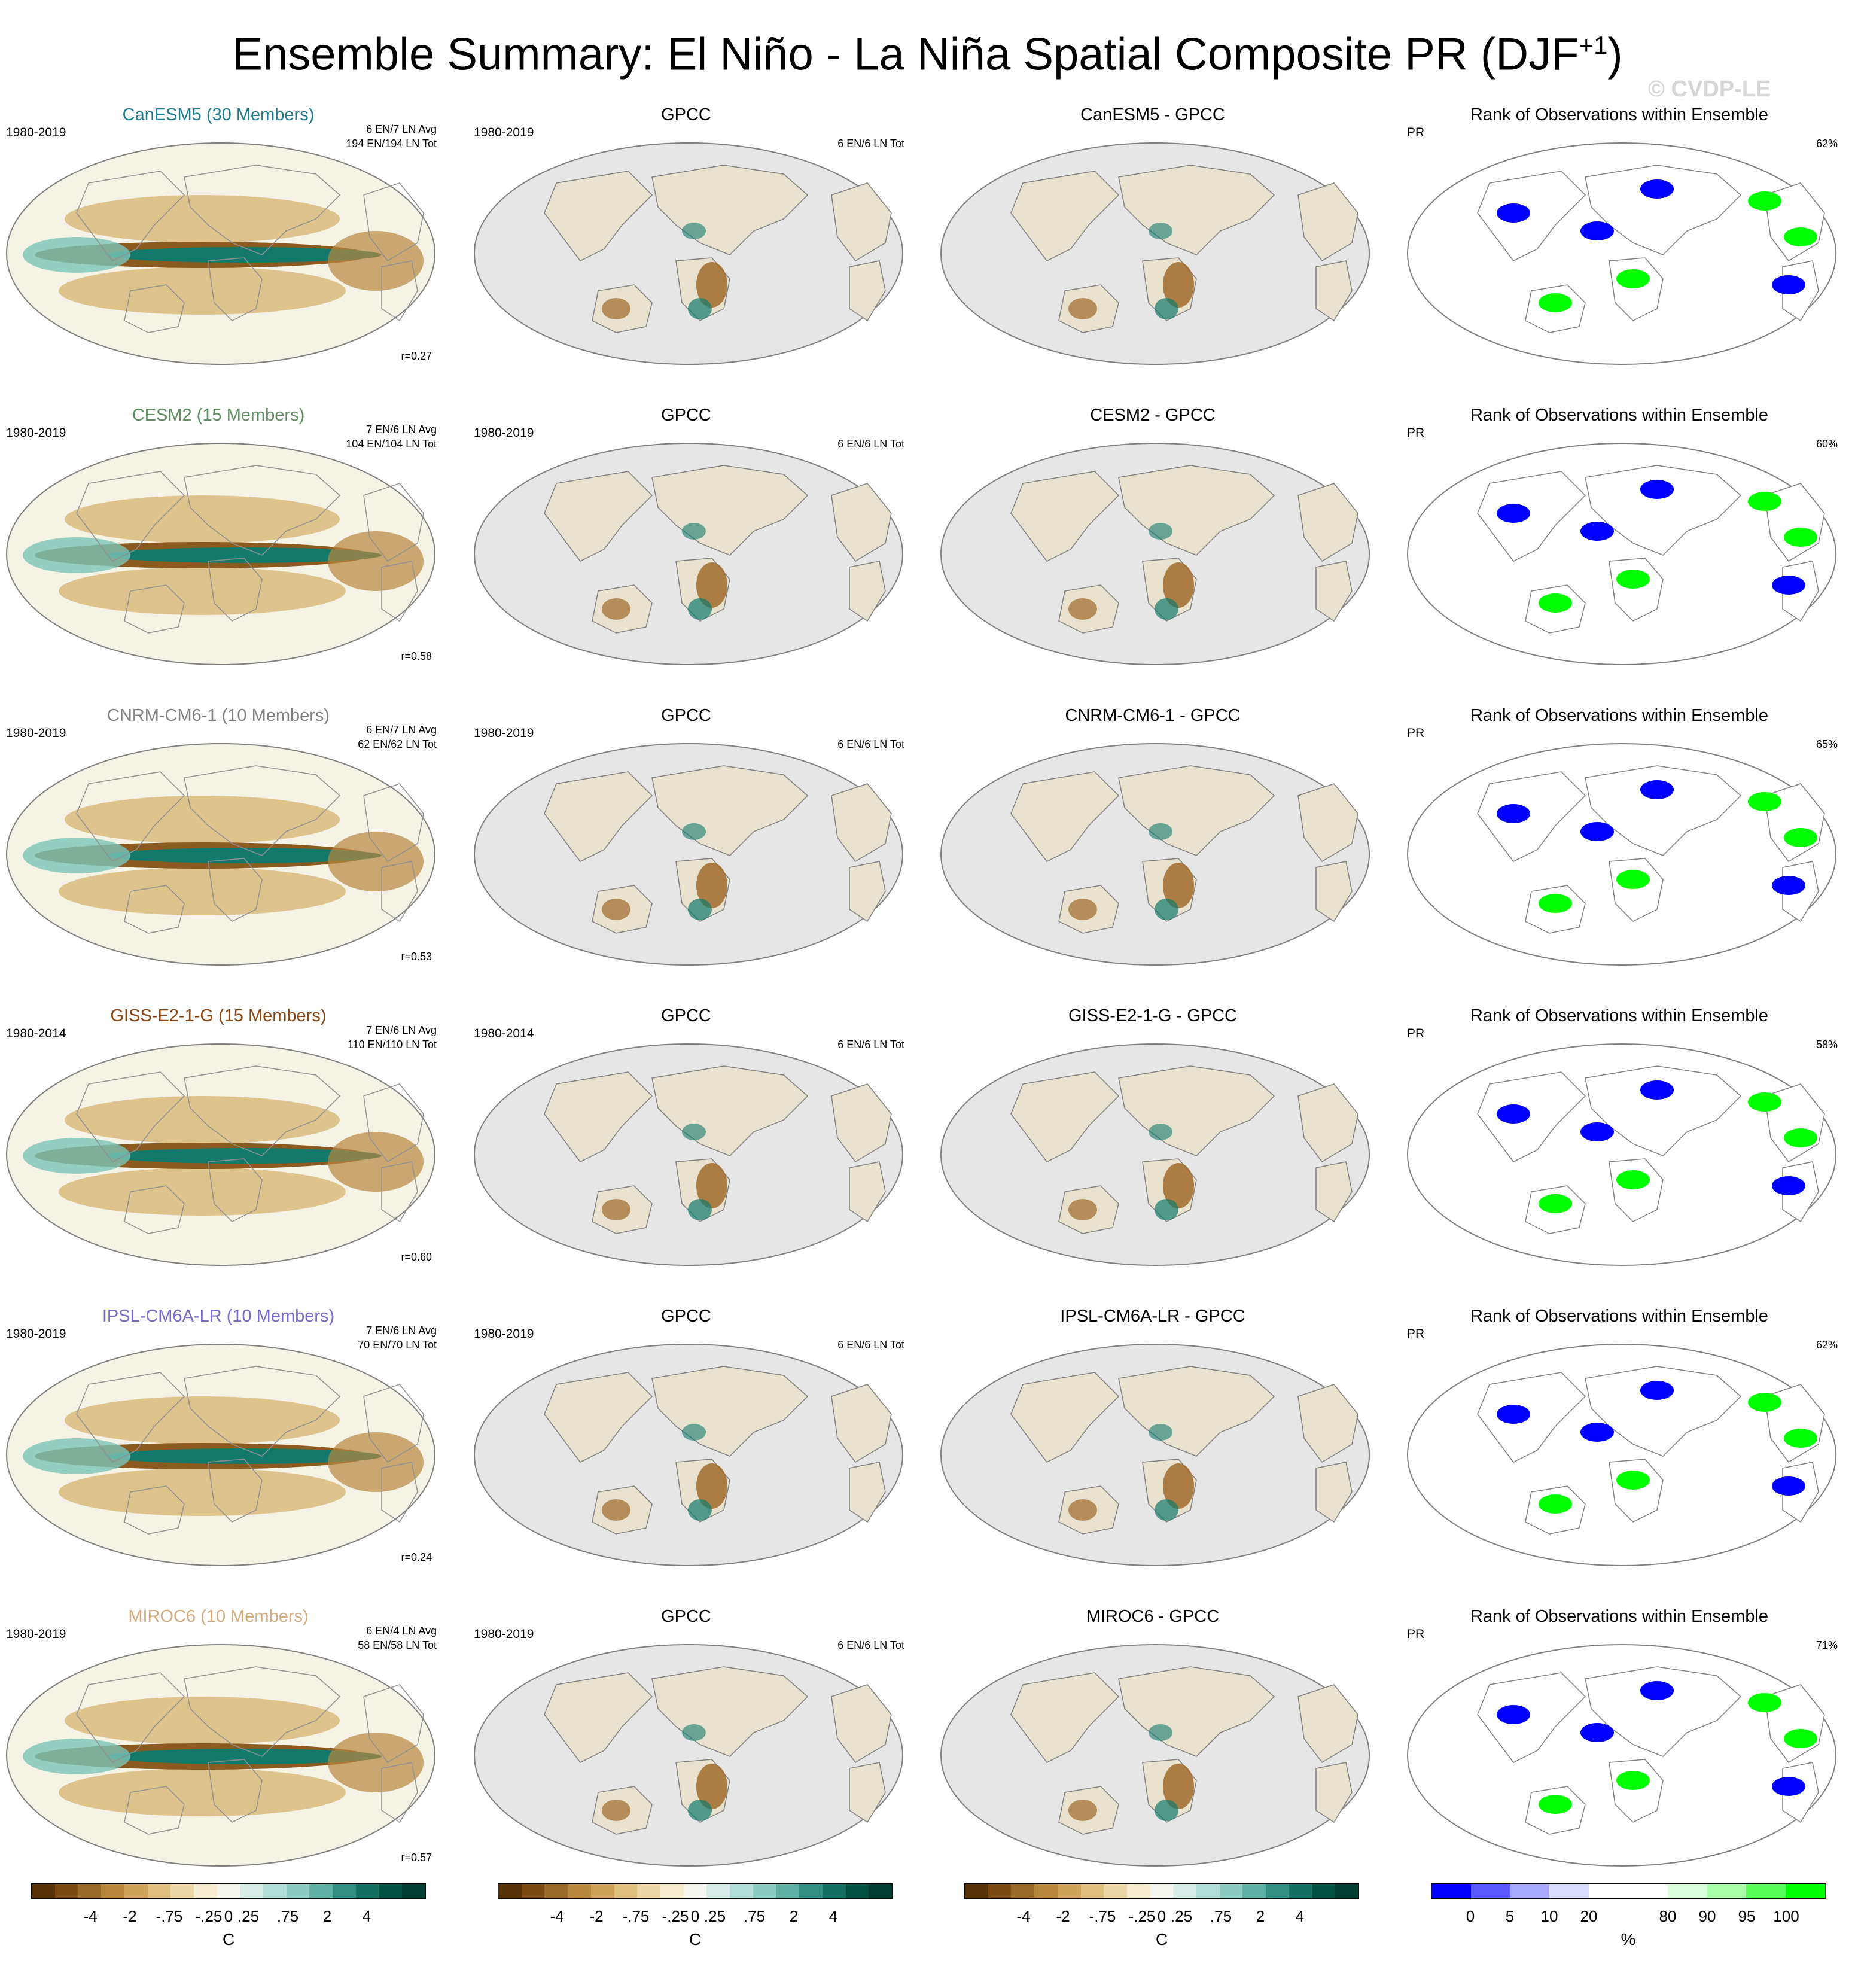 The image size is (1855, 1988). Describe the element at coordinates (218, 715) in the screenshot. I see `model-title: CNRM-CM6-1 (10 Members)` at that location.